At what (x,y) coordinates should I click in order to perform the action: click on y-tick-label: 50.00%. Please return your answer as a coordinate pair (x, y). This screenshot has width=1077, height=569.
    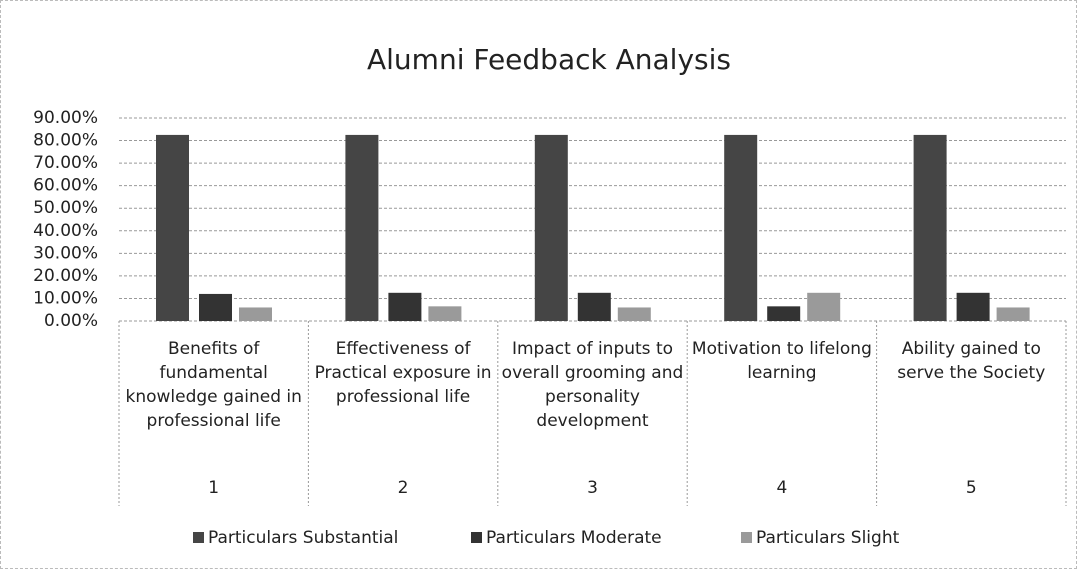
    Looking at the image, I should click on (65, 208).